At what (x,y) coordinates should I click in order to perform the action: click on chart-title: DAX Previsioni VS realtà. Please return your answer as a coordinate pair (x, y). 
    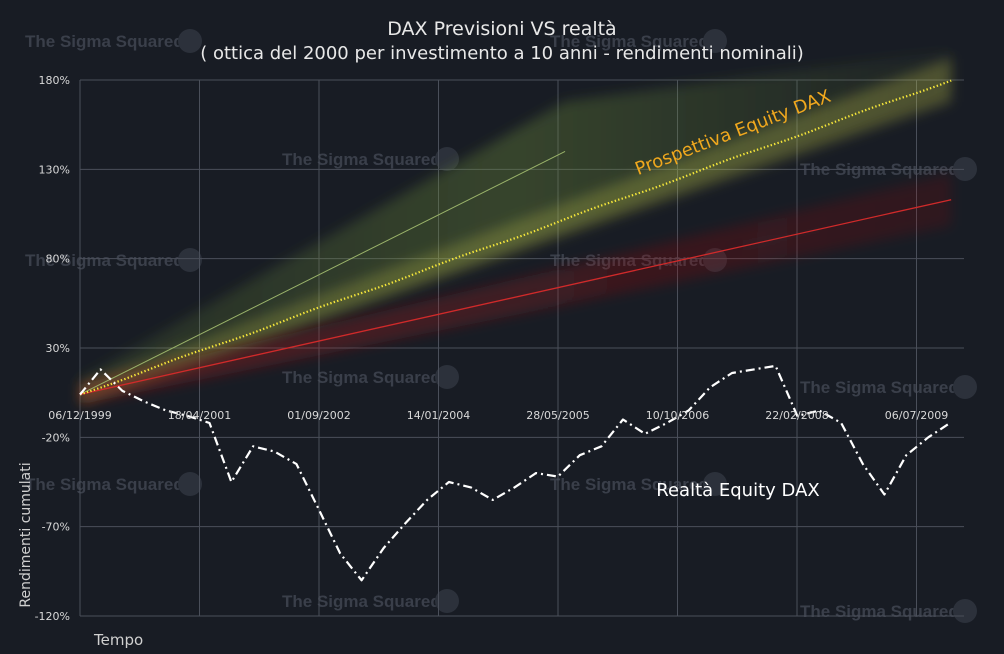
    Looking at the image, I should click on (501, 29).